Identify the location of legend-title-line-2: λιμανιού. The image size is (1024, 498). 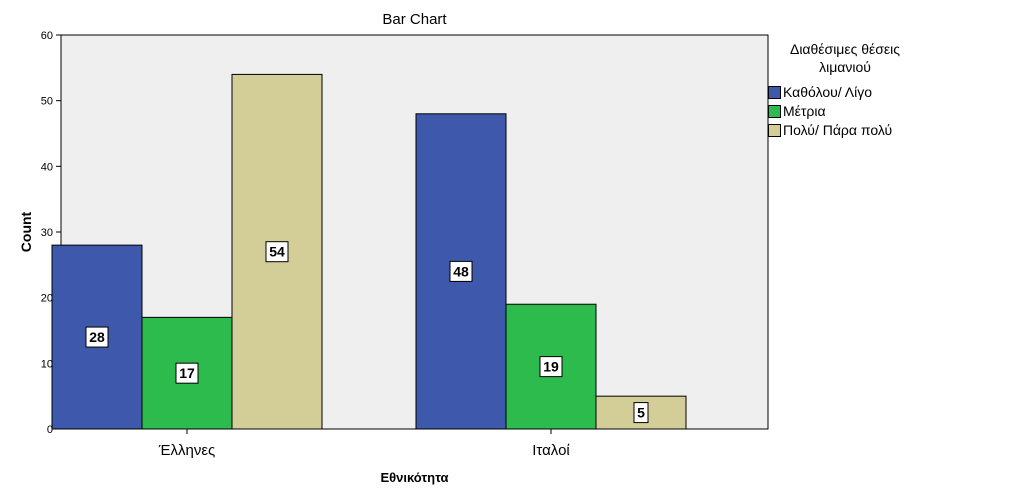
(845, 67).